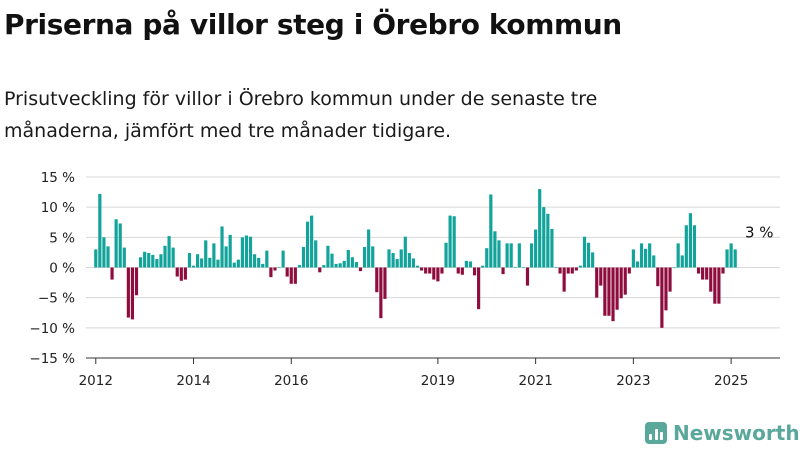 This screenshot has height=450, width=800. What do you see at coordinates (58, 208) in the screenshot?
I see `y-tick-label: 10 %` at bounding box center [58, 208].